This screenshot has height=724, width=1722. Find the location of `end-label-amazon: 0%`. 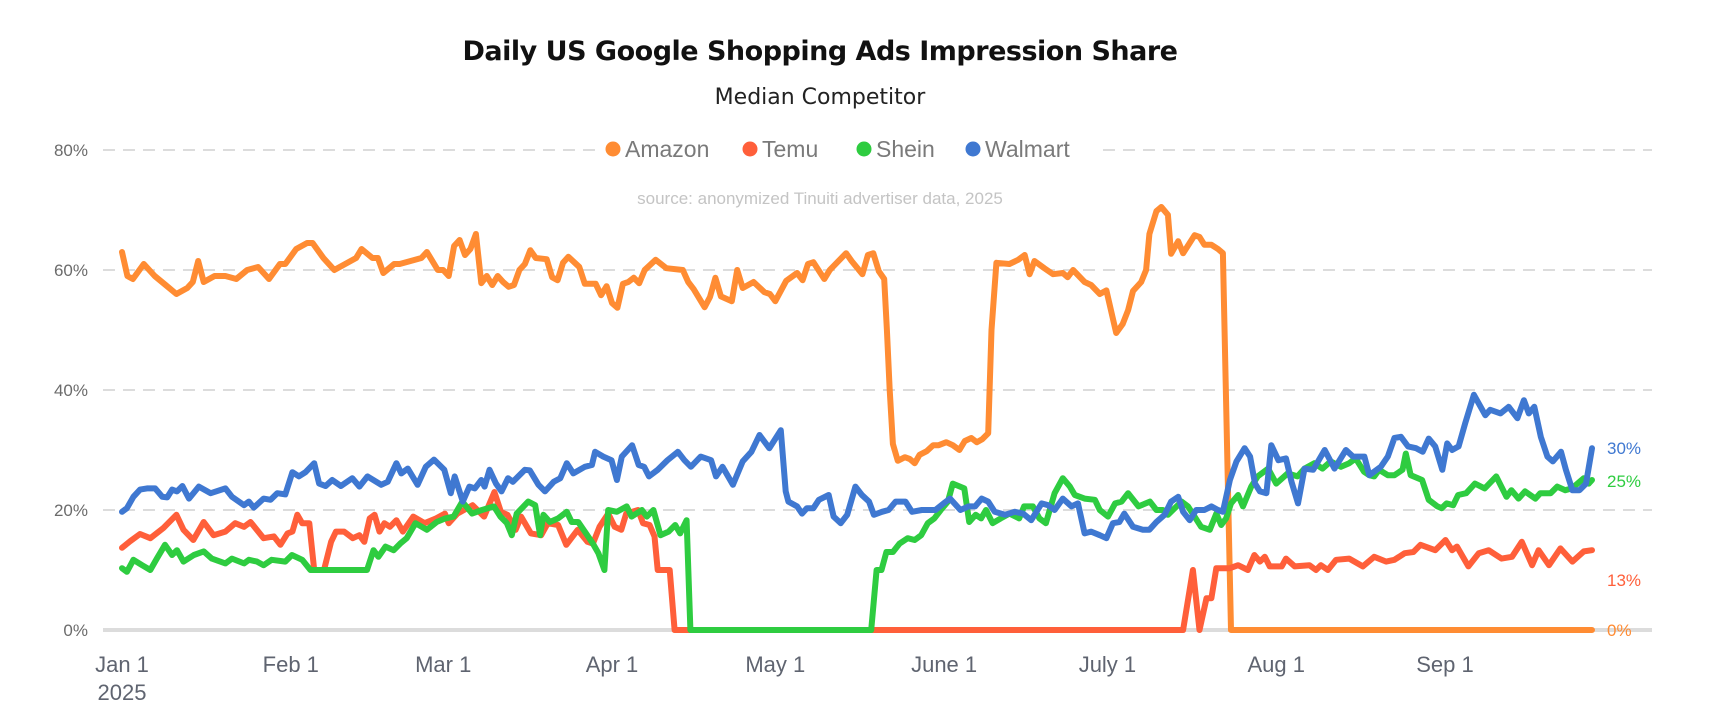

end-label-amazon: 0% is located at coordinates (1619, 630).